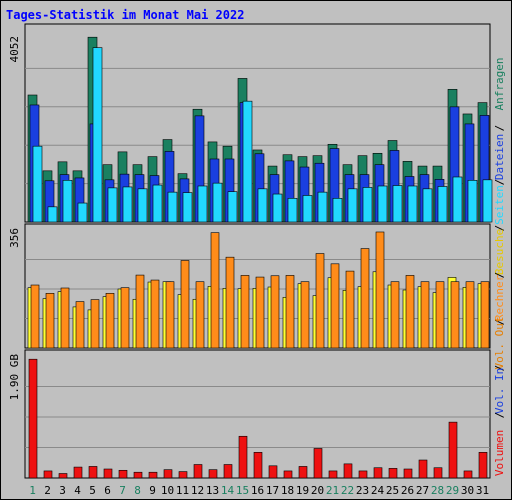  Describe the element at coordinates (197, 490) in the screenshot. I see `x-tick-label-12: 12` at that location.